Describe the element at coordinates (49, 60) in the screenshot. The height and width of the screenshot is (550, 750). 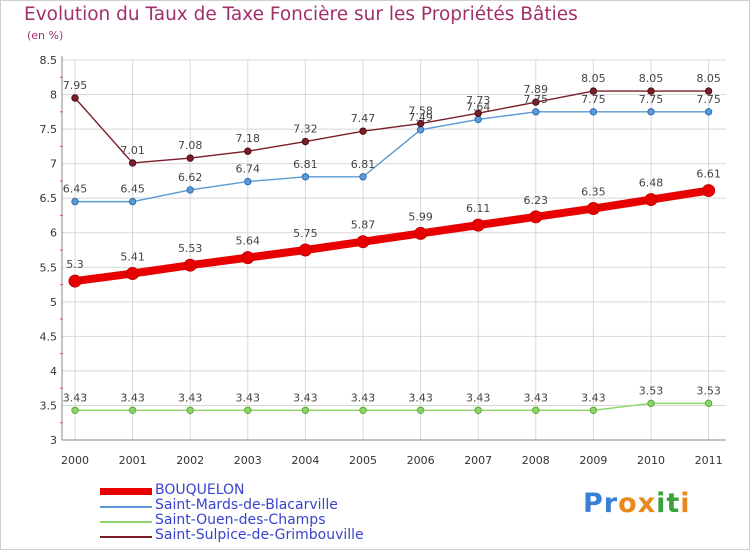
I see `y-tick-label: 8.5` at that location.